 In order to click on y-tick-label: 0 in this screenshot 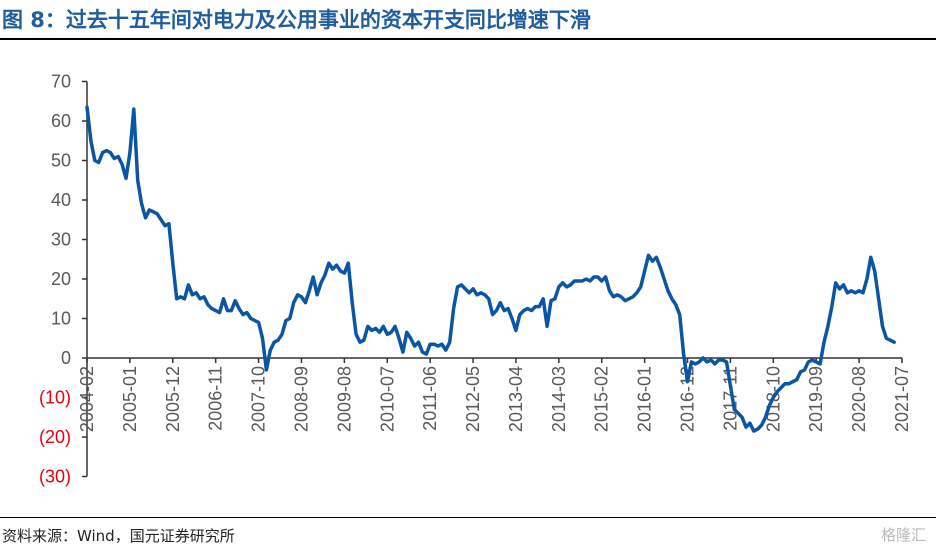, I will do `click(66, 358)`.